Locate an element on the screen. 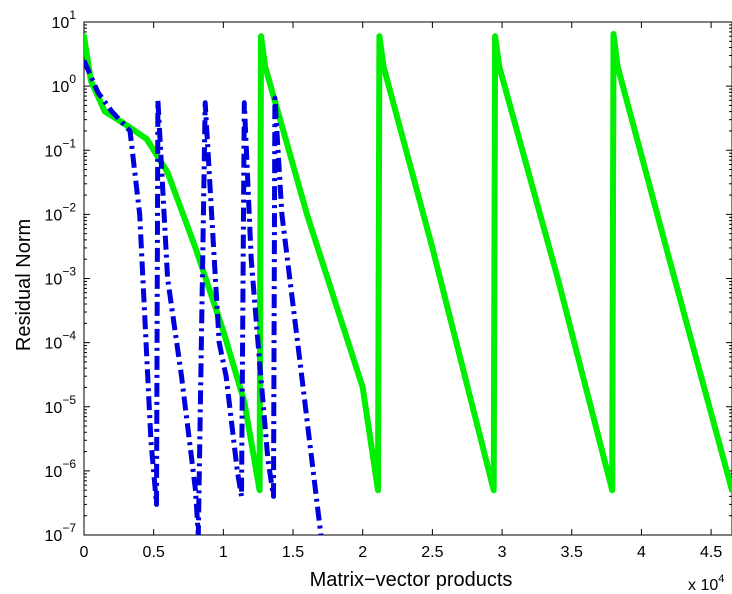 The image size is (732, 594). x-axis-multiplier-exponent: 4 is located at coordinates (721, 579).